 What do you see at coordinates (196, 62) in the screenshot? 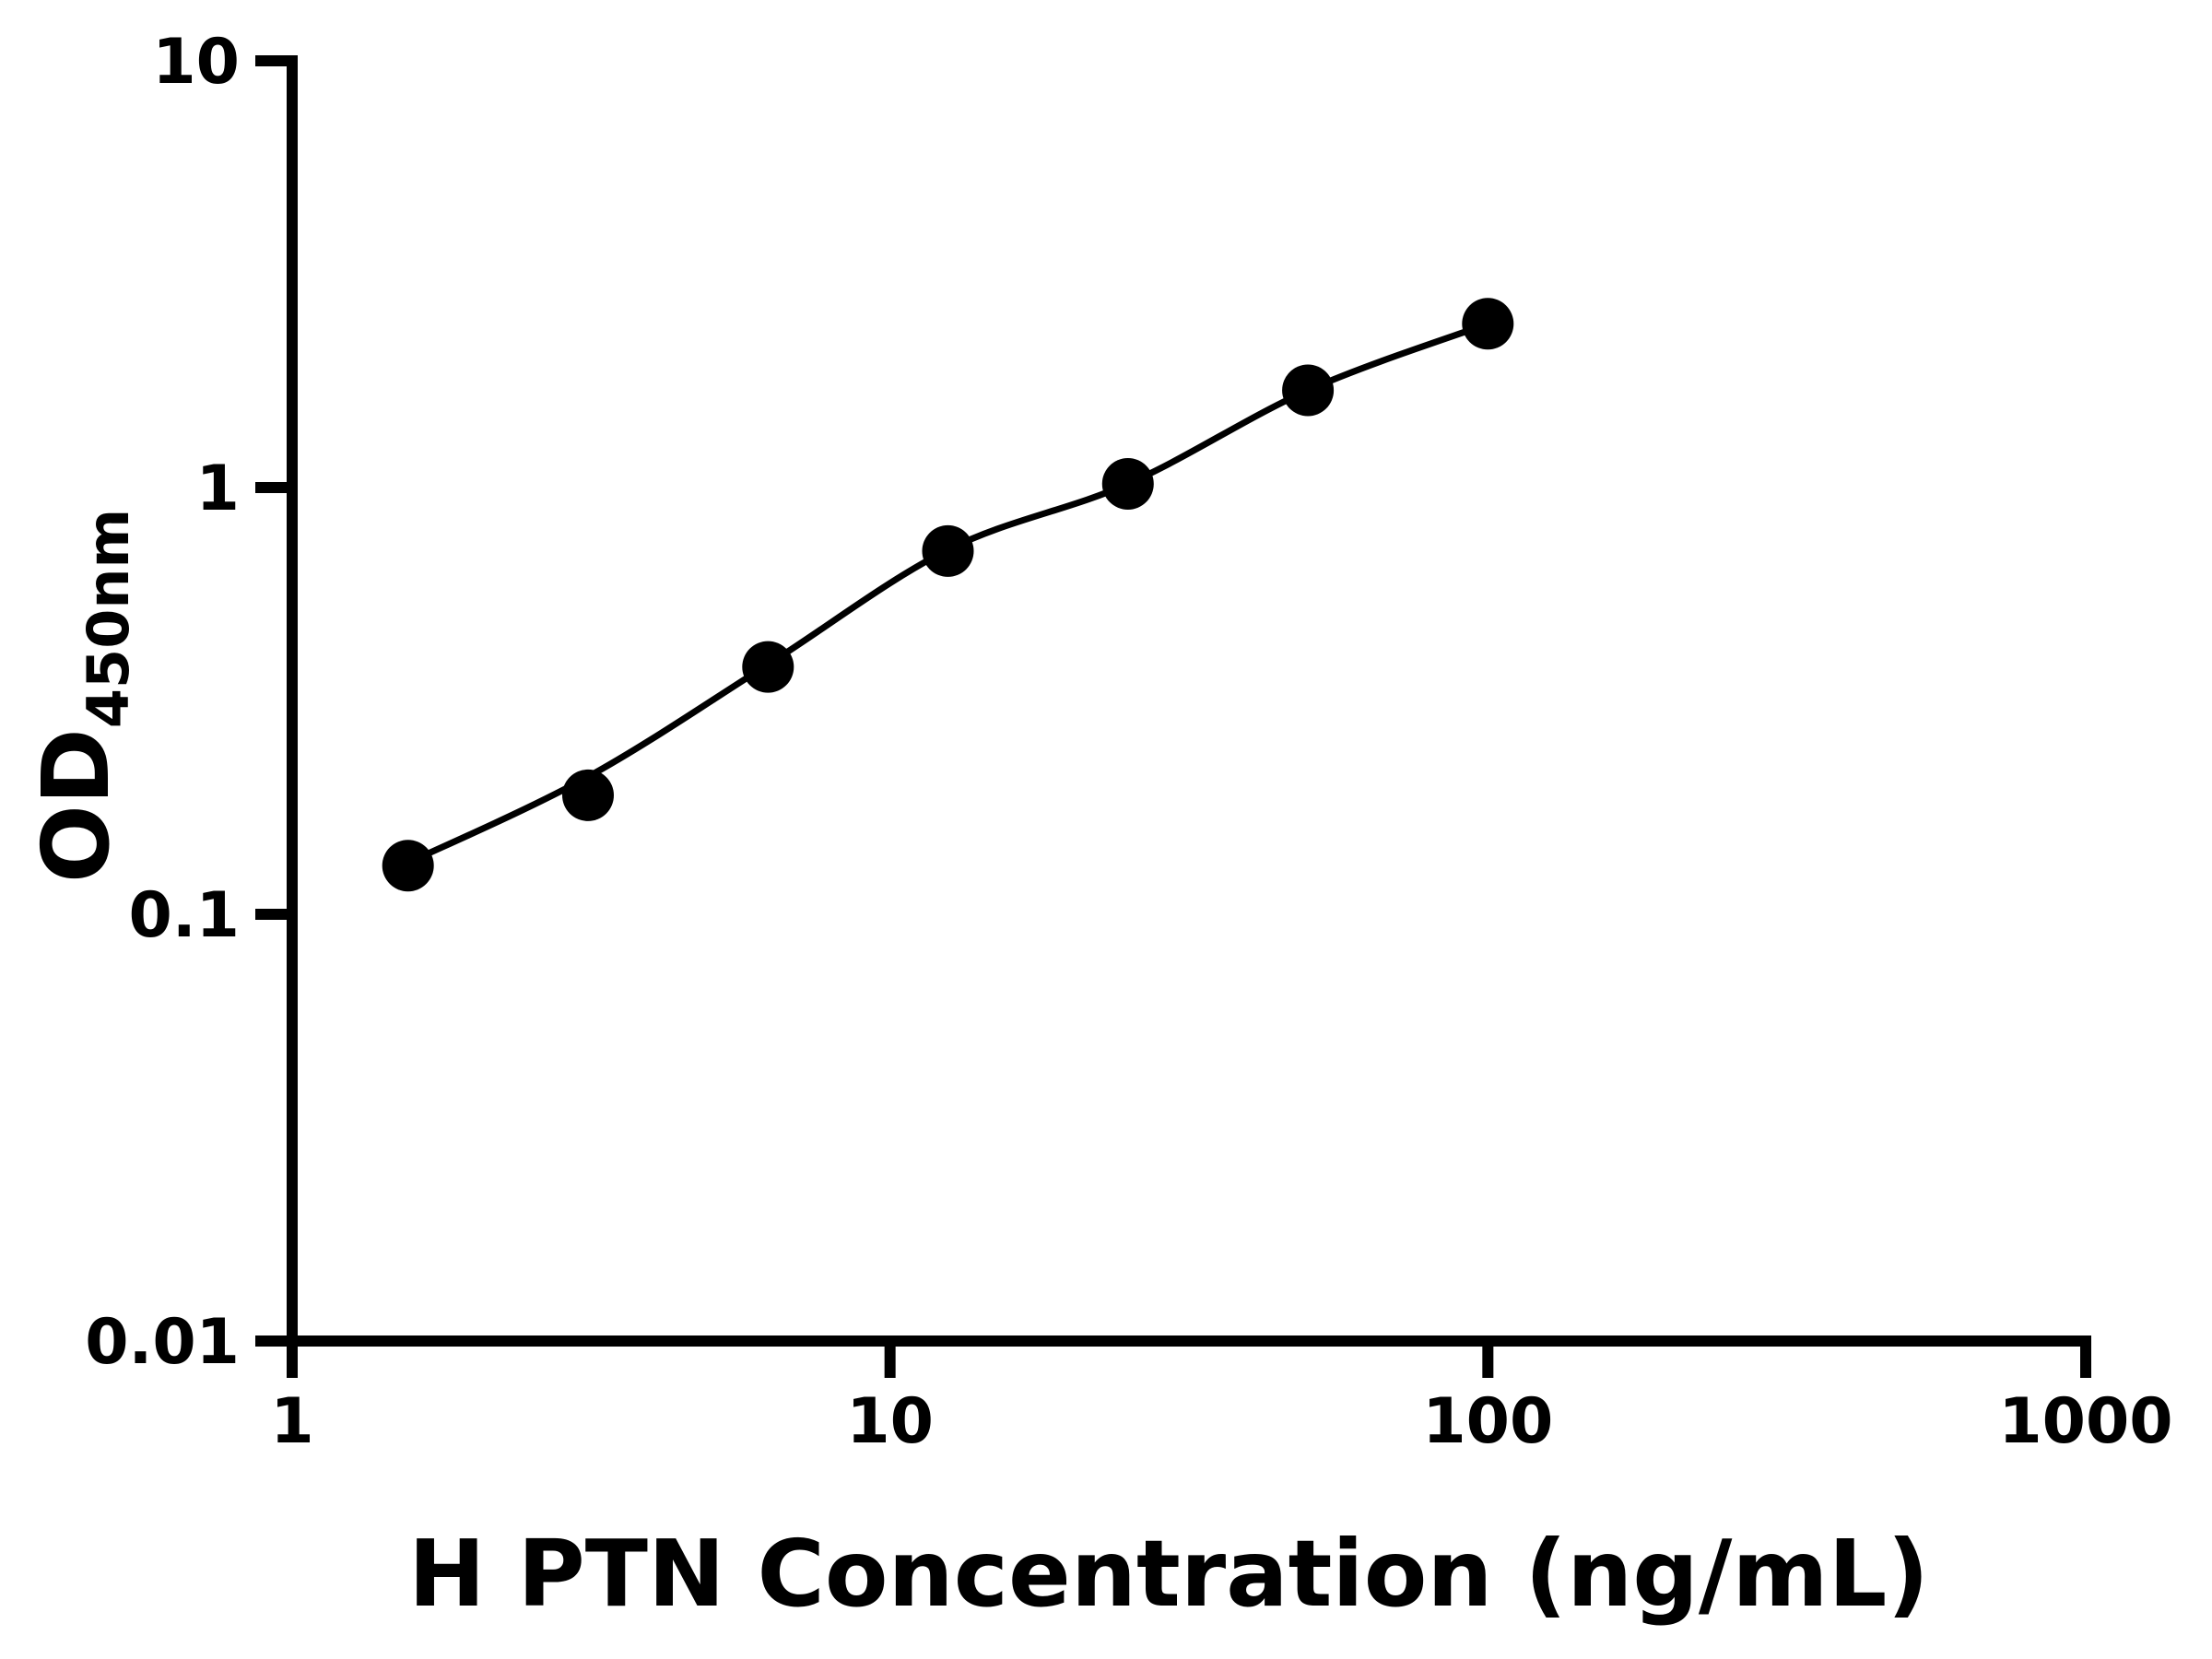
I see `y-tick-label: 10` at bounding box center [196, 62].